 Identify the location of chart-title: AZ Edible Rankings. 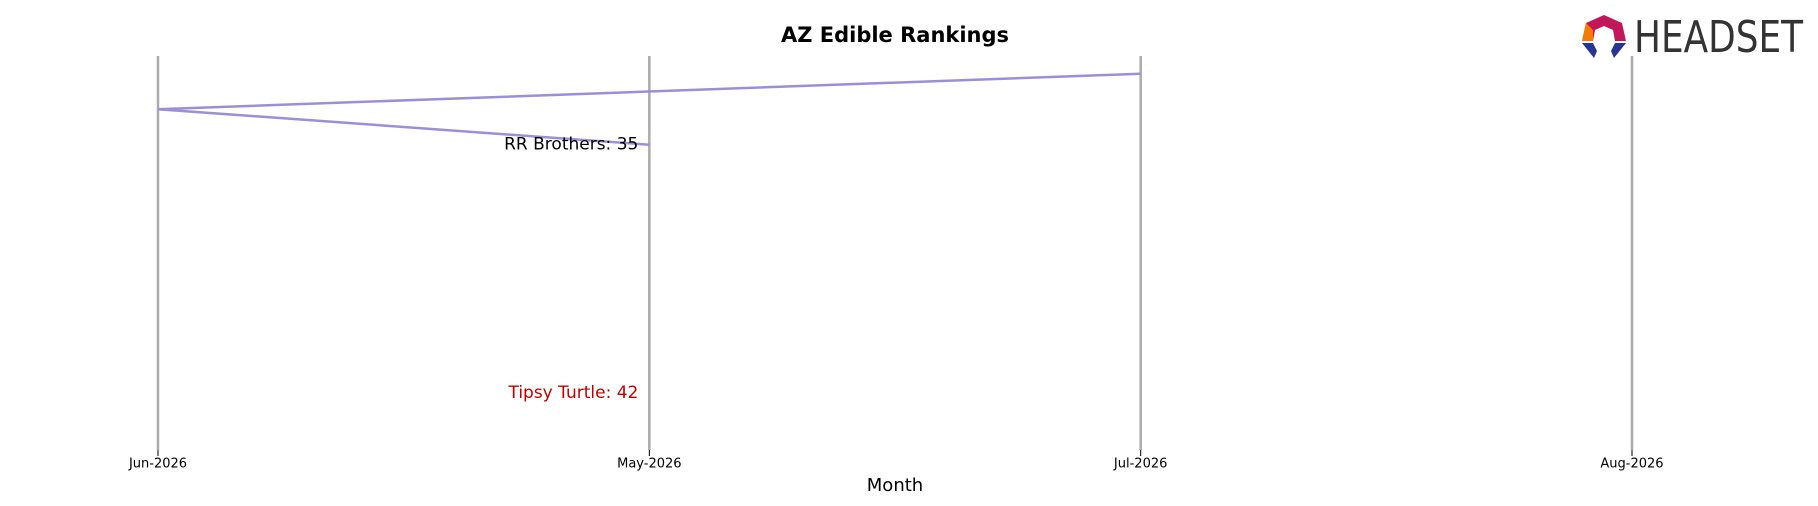
(895, 35).